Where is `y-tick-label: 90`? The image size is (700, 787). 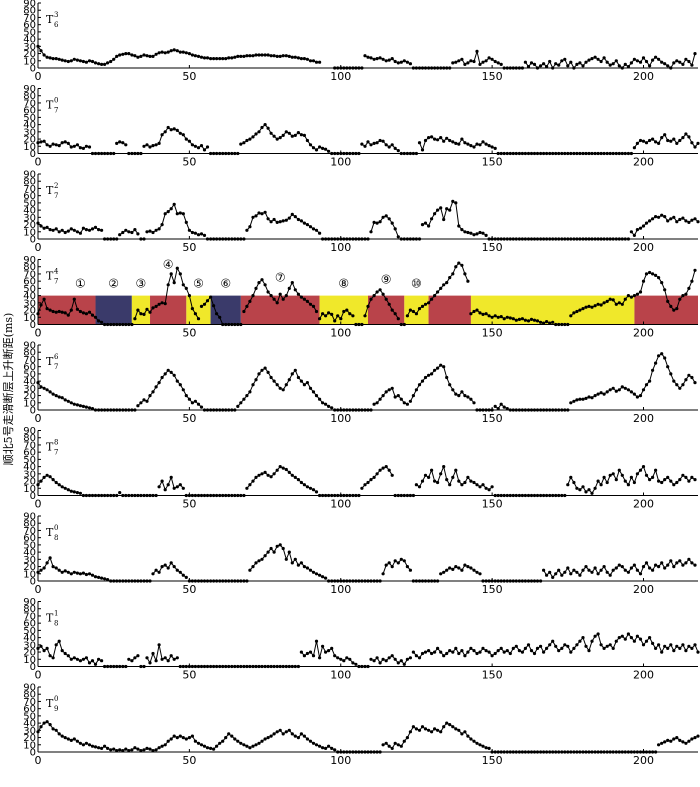 y-tick-label: 90 is located at coordinates (29, 260).